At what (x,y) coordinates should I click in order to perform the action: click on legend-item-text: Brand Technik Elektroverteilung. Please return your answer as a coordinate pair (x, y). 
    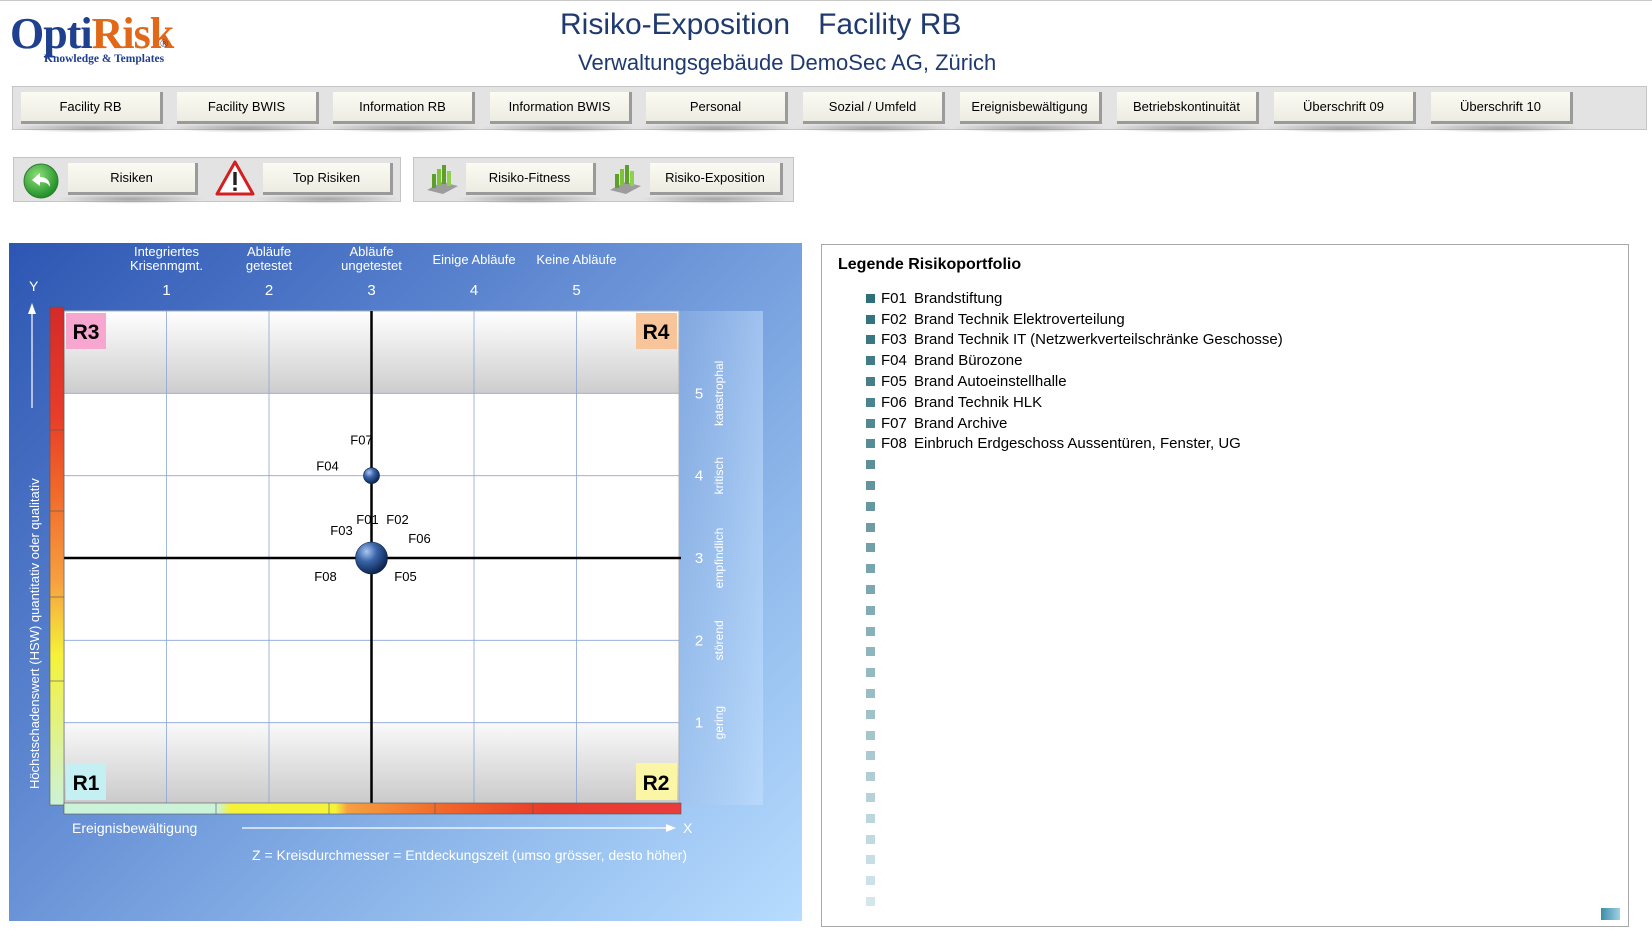
    Looking at the image, I should click on (1019, 319).